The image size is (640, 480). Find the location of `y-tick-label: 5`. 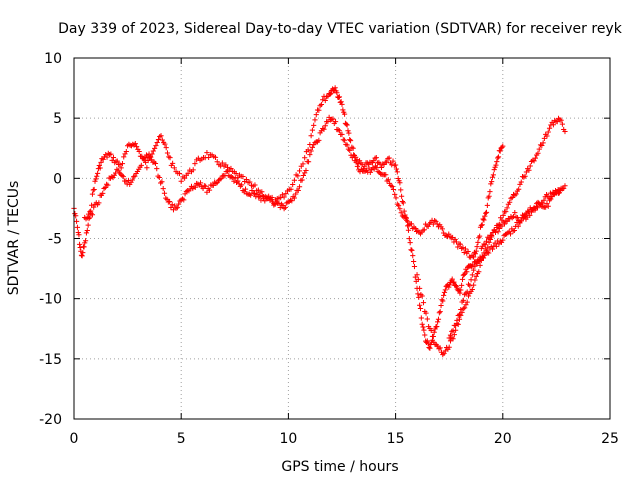

y-tick-label: 5 is located at coordinates (57, 119).